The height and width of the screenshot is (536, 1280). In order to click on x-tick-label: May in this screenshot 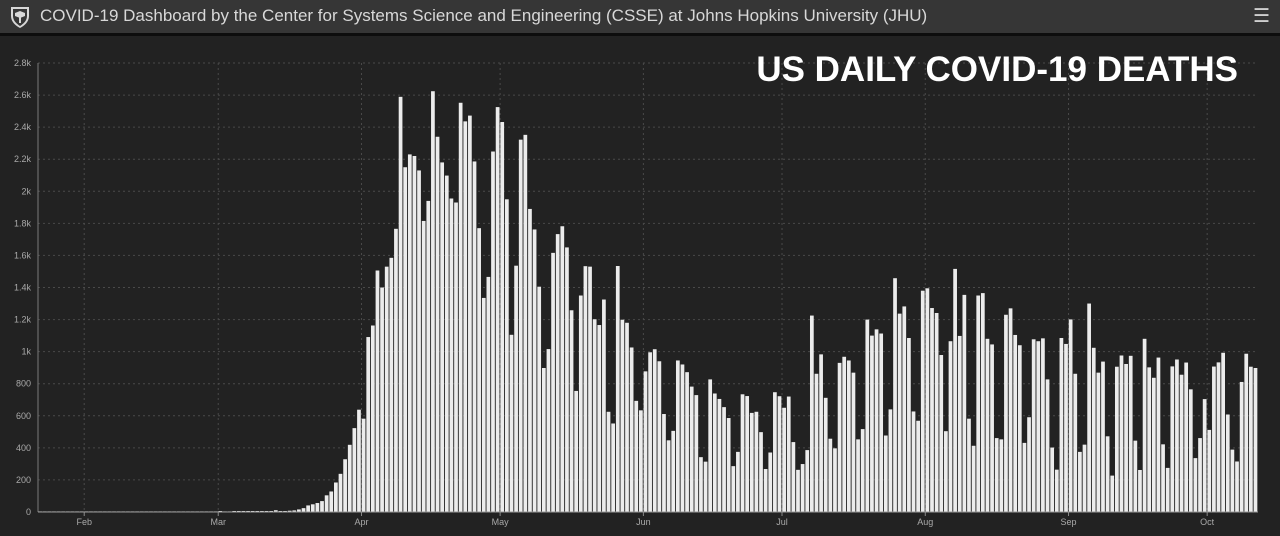, I will do `click(501, 522)`.